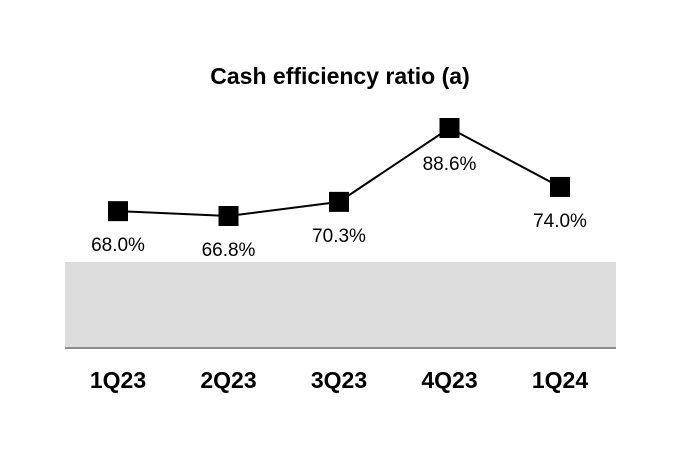  I want to click on x-tick-2q23: 2Q23, so click(228, 380).